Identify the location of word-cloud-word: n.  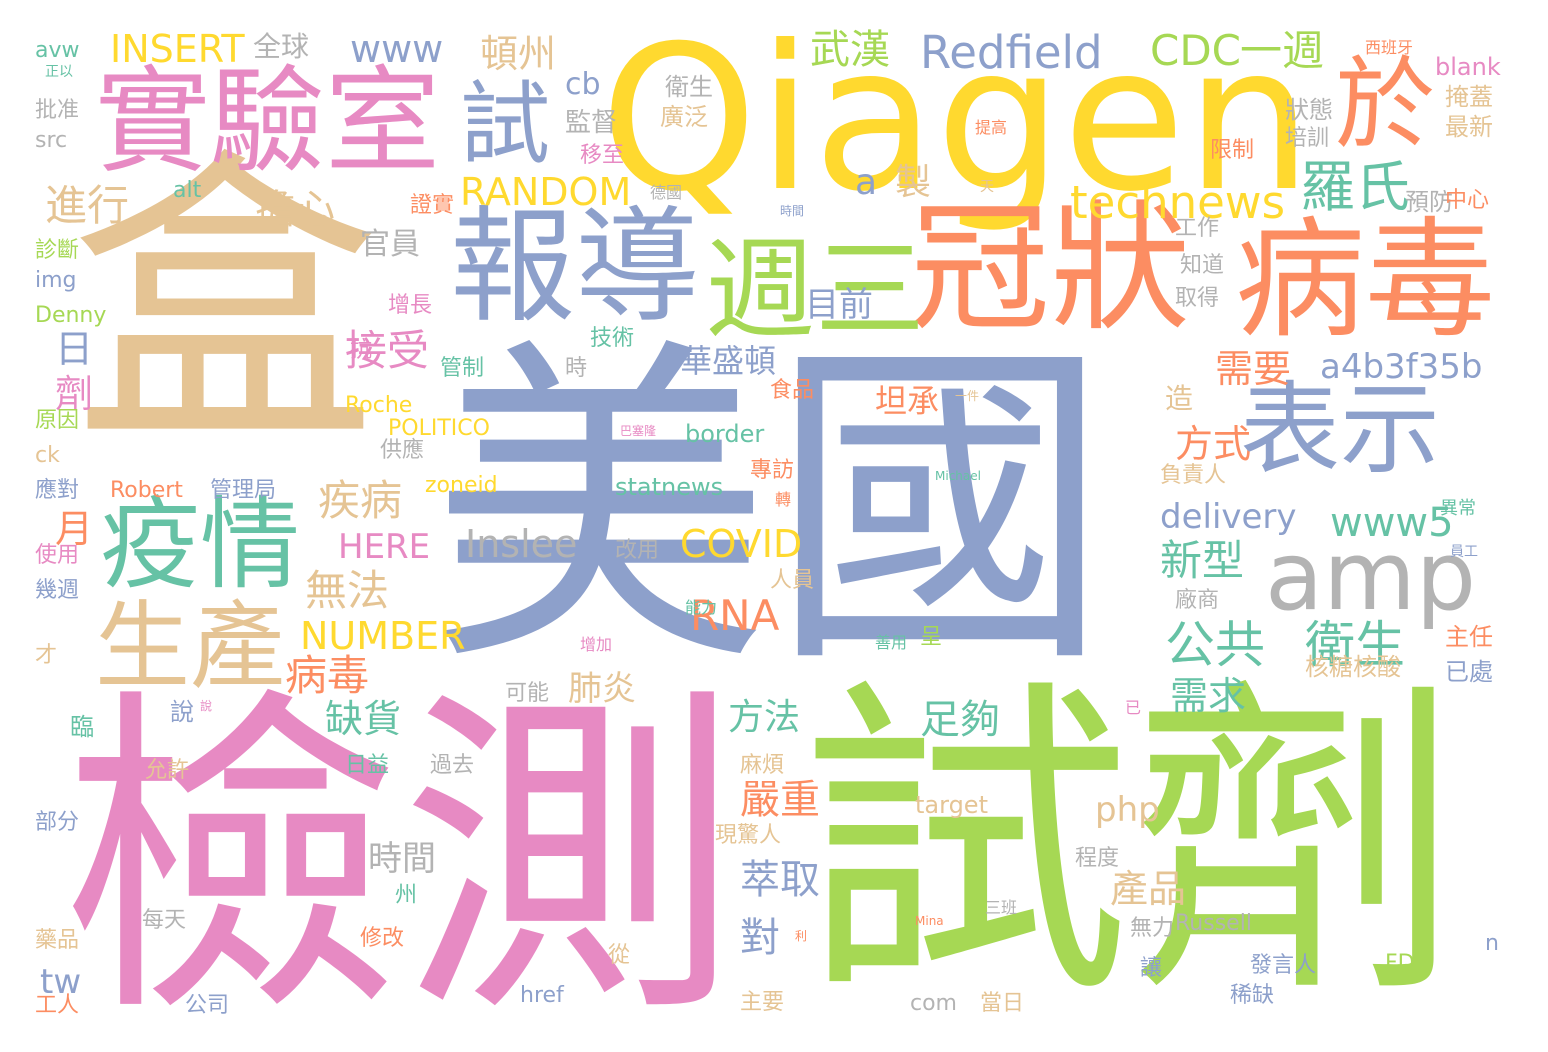
(1492, 943).